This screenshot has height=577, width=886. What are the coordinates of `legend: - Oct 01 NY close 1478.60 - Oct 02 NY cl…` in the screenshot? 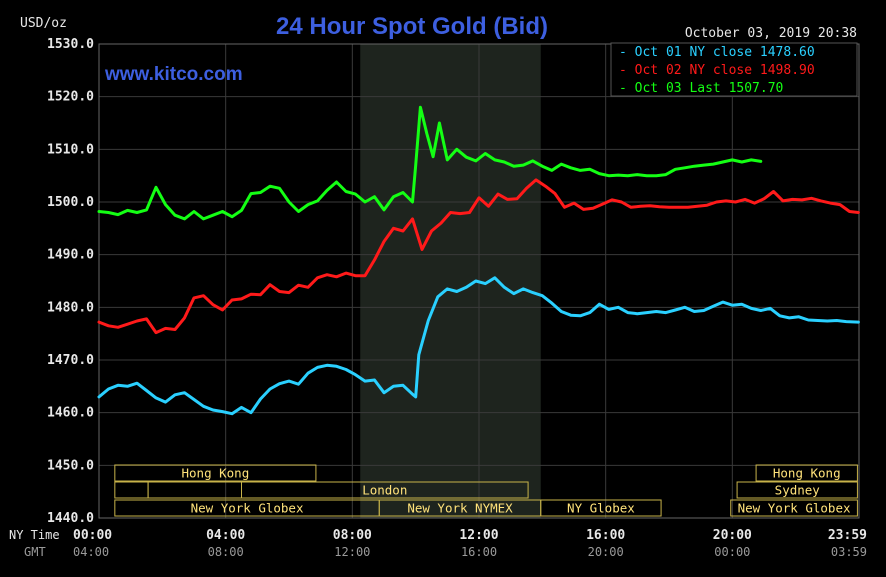 It's located at (734, 69).